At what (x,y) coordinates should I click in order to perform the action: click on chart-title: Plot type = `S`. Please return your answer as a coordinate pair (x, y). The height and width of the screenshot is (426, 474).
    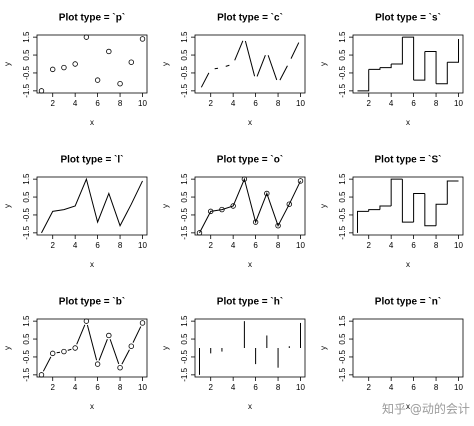
    Looking at the image, I should click on (408, 160).